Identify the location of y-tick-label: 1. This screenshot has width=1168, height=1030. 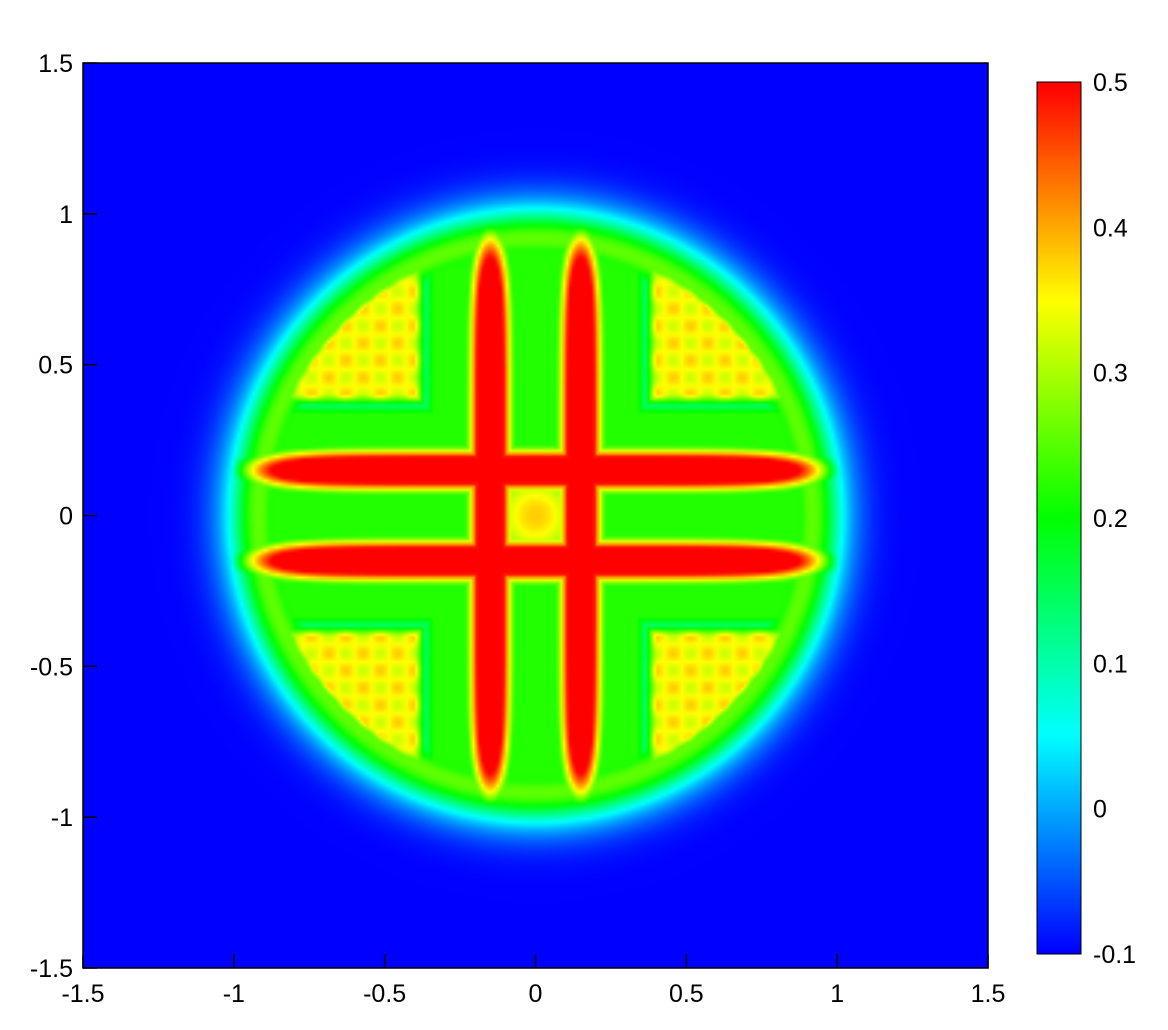
(66, 215).